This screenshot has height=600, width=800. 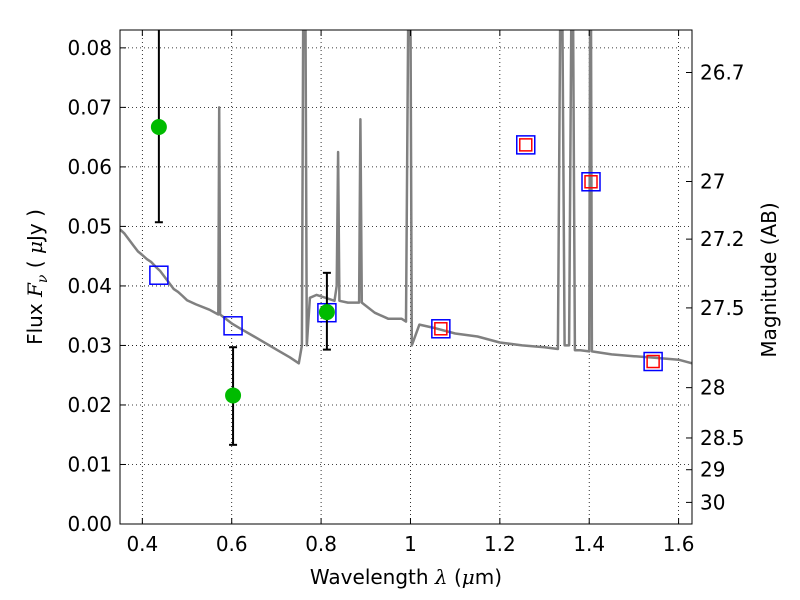 What do you see at coordinates (89, 167) in the screenshot?
I see `y-tick-label: 0.06` at bounding box center [89, 167].